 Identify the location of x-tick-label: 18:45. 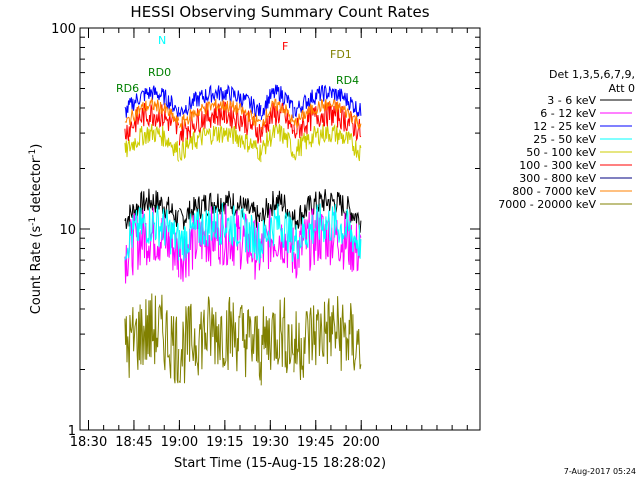
(133, 442).